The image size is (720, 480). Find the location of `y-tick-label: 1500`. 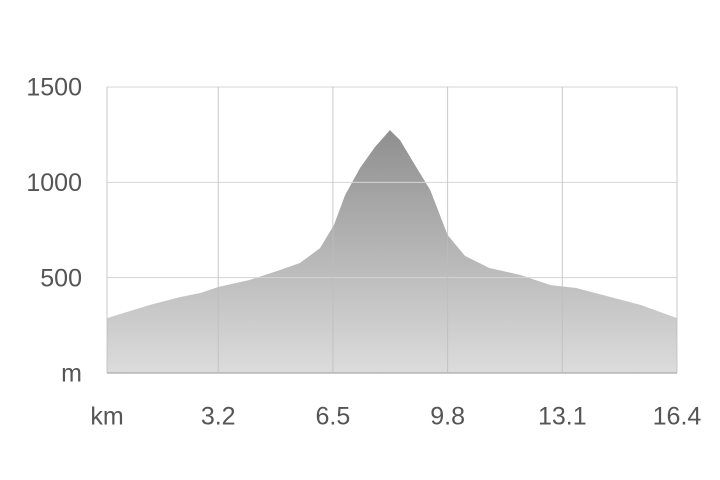

y-tick-label: 1500 is located at coordinates (54, 88).